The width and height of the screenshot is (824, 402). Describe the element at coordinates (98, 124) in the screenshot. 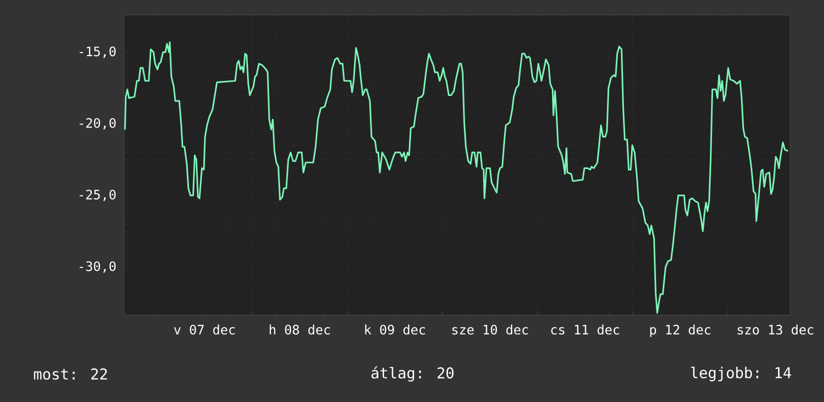

I see `y-tick-label: -20,0` at that location.